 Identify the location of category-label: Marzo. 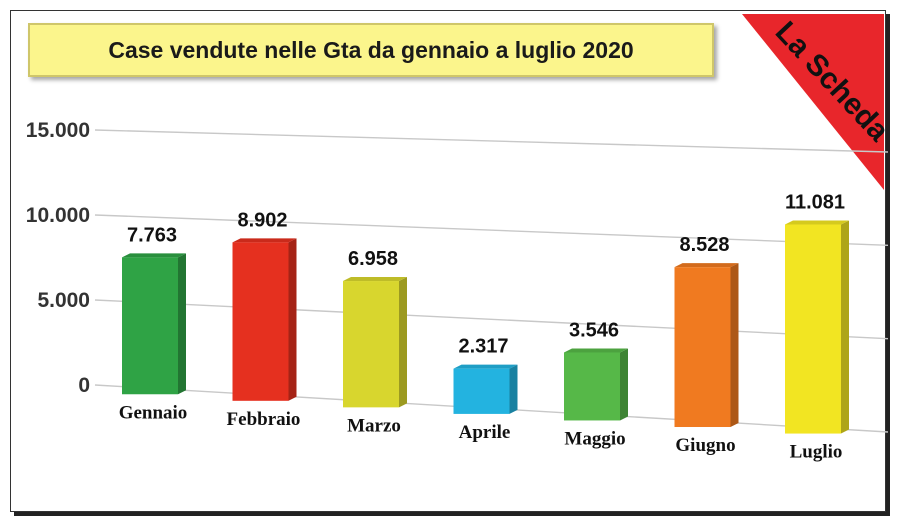
(374, 425).